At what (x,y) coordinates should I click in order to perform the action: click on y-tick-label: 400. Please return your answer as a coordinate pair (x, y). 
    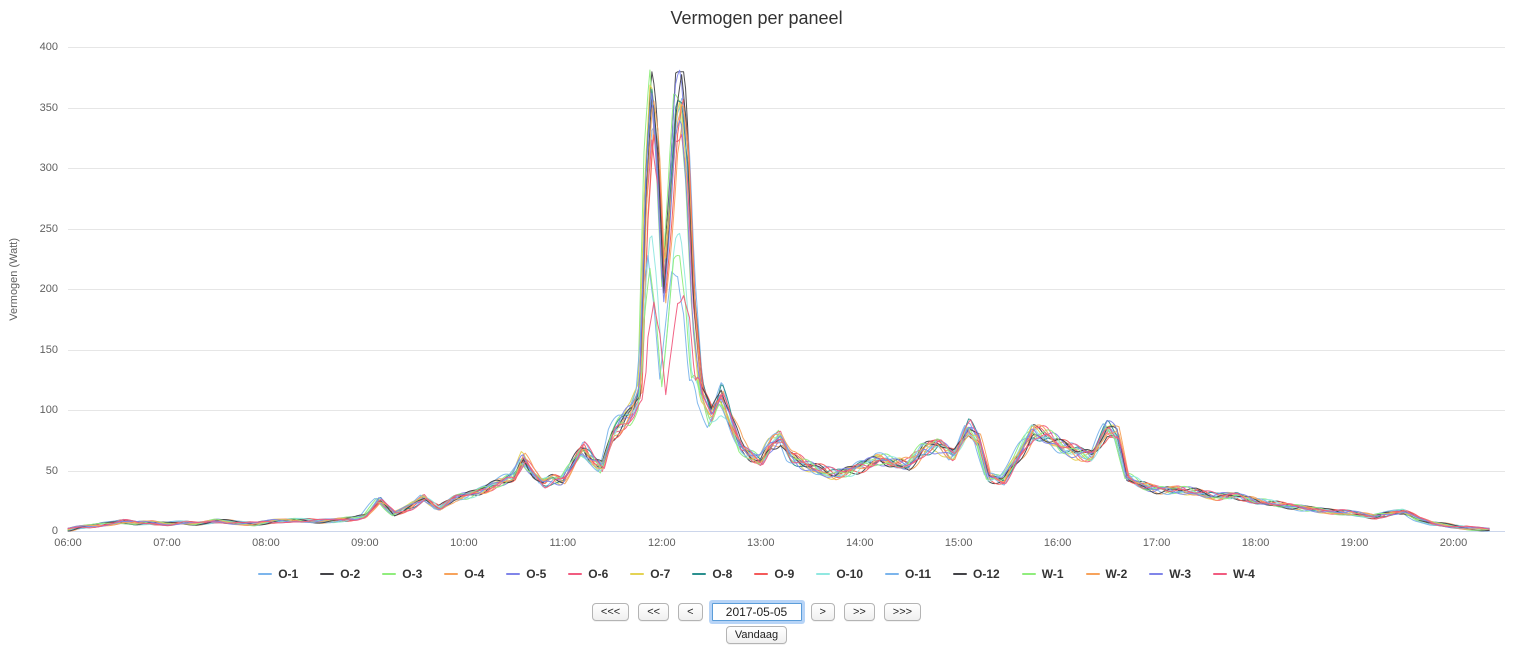
    Looking at the image, I should click on (48, 47).